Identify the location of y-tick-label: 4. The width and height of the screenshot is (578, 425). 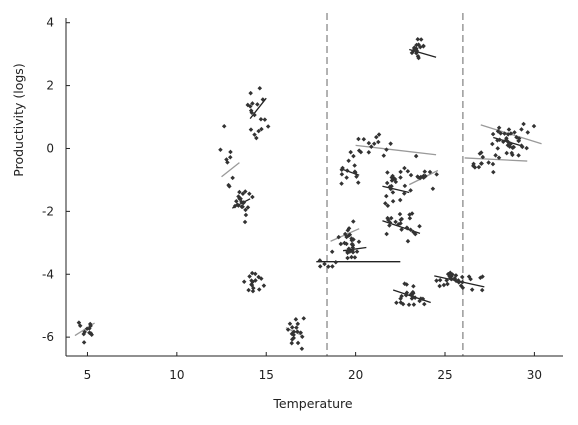
(50, 23).